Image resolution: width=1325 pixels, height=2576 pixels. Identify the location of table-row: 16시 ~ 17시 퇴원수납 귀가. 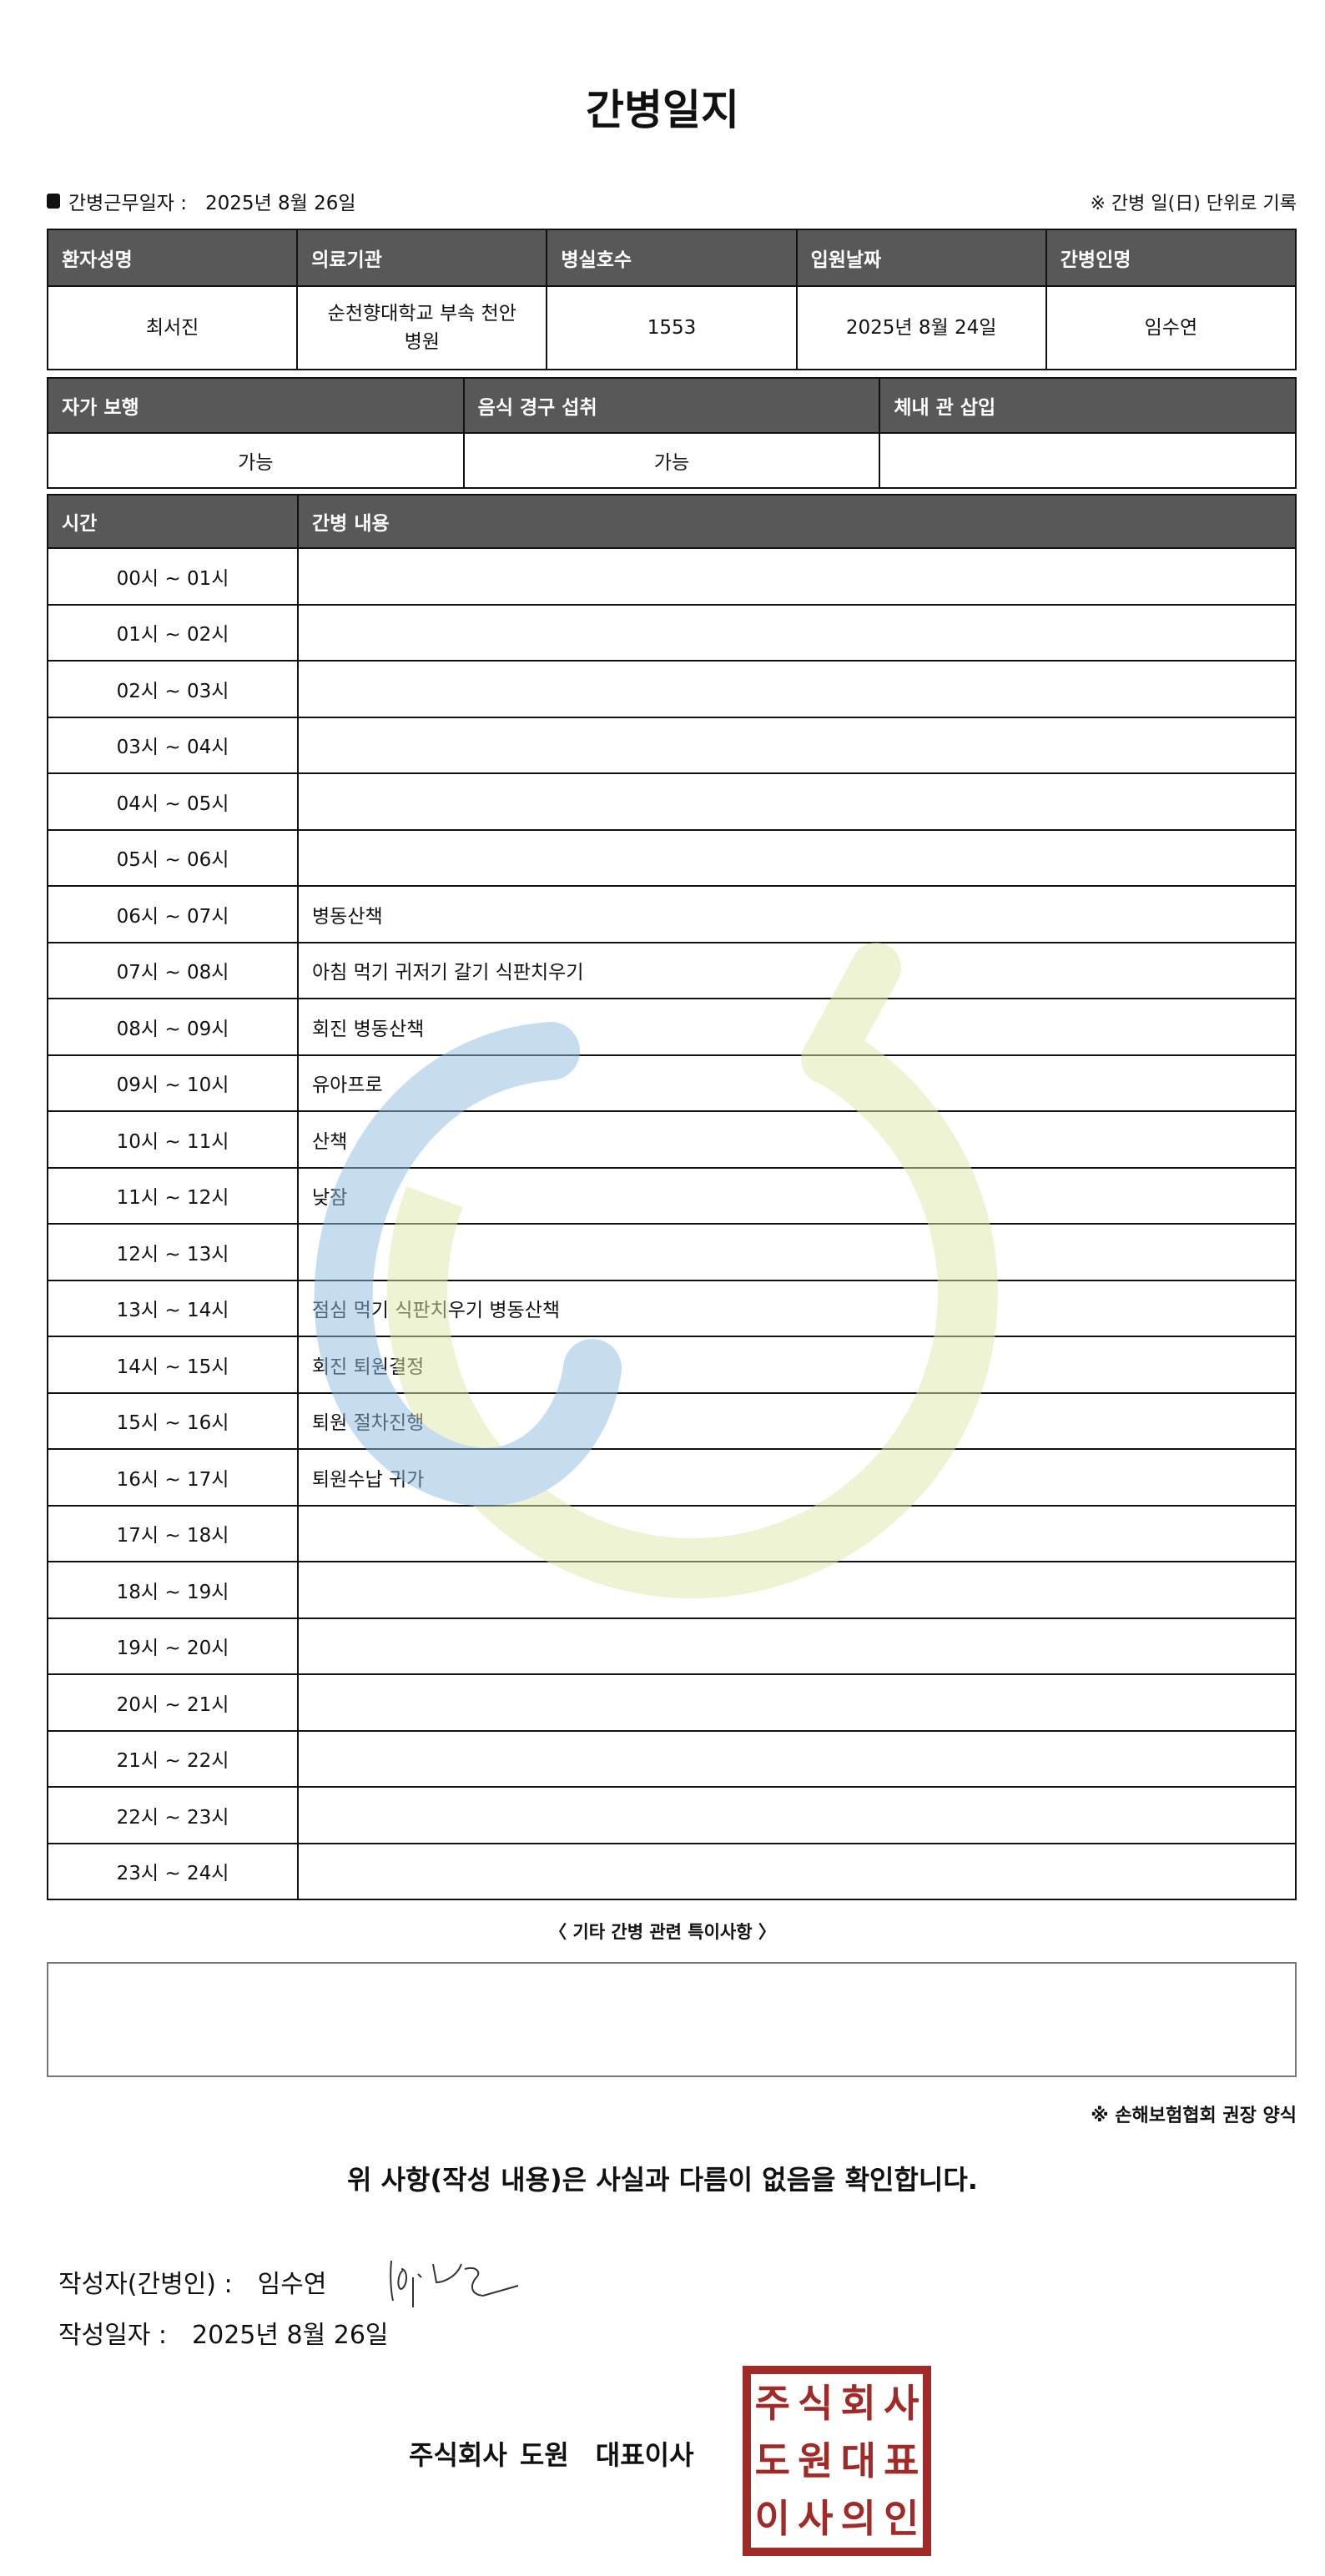
(672, 1477).